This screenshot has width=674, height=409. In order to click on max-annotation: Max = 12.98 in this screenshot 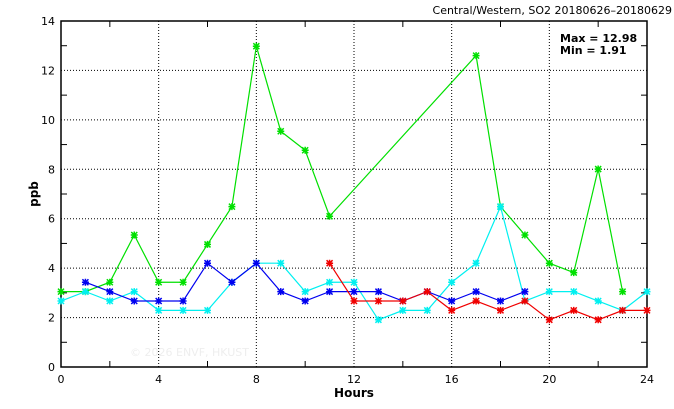, I will do `click(598, 38)`.